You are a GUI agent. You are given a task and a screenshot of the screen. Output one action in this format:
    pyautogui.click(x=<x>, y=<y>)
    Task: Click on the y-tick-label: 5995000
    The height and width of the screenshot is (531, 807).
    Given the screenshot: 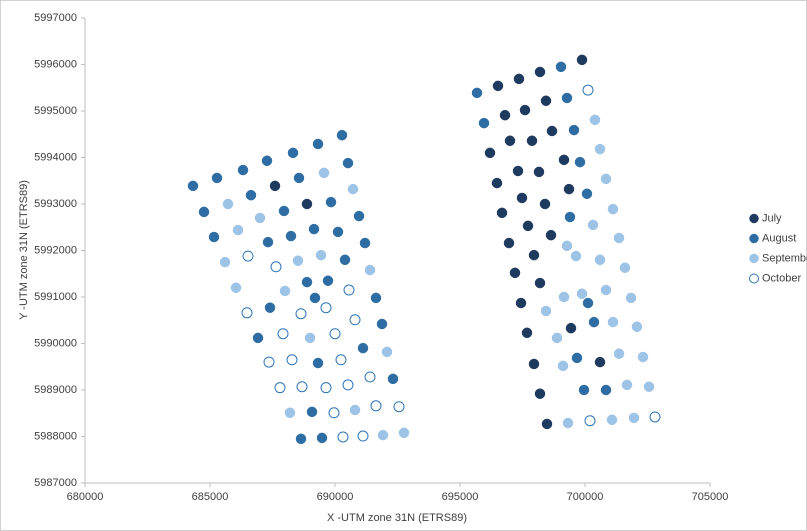 What is the action you would take?
    pyautogui.click(x=55, y=111)
    